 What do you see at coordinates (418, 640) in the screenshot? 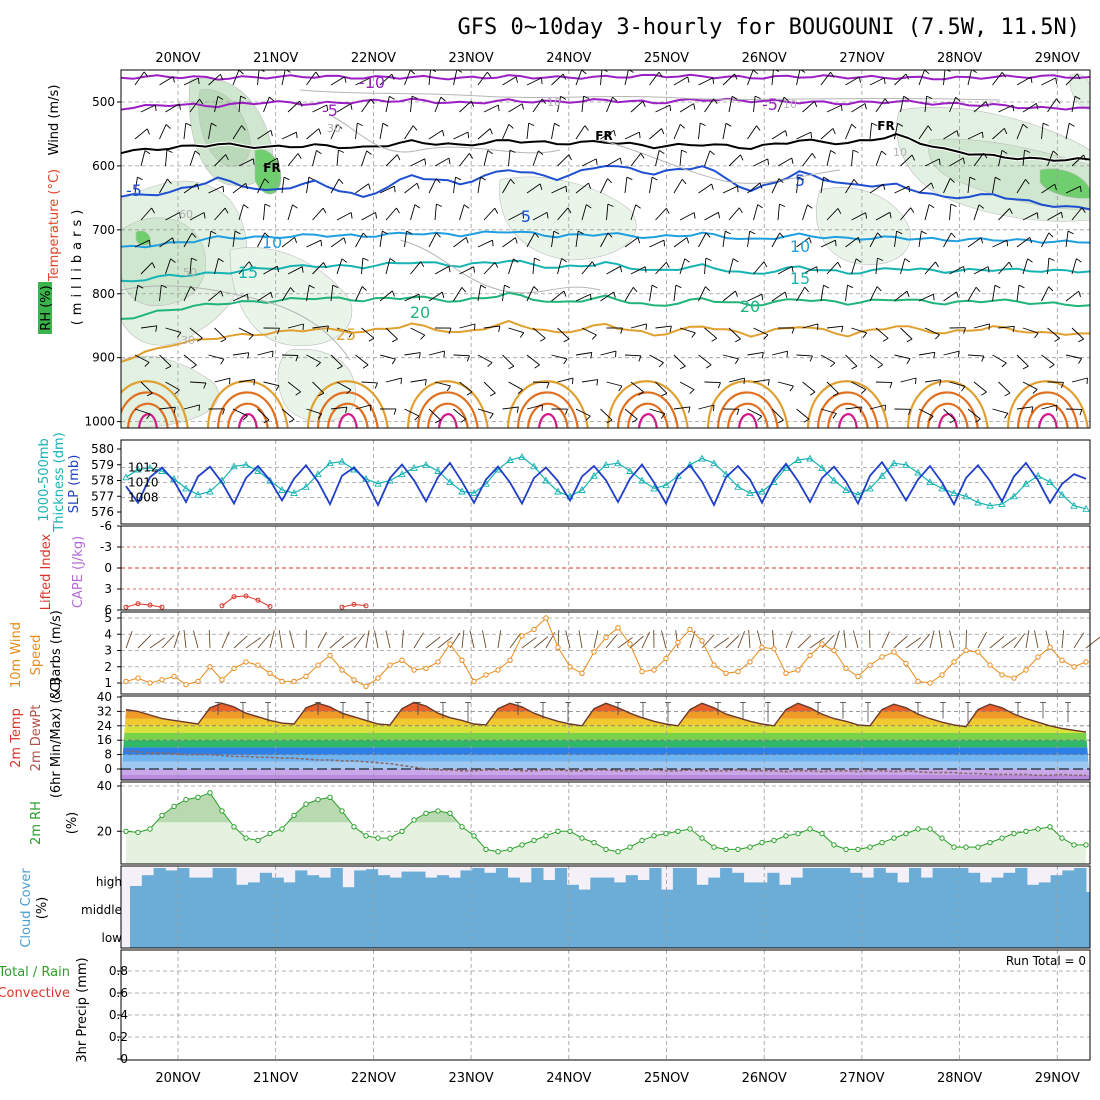
I see `wind10m-barb` at bounding box center [418, 640].